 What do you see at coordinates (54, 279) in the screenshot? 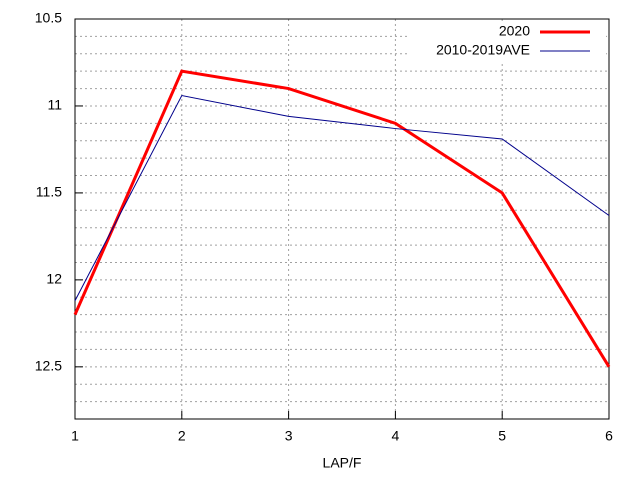
I see `y-tick-label: 12` at bounding box center [54, 279].